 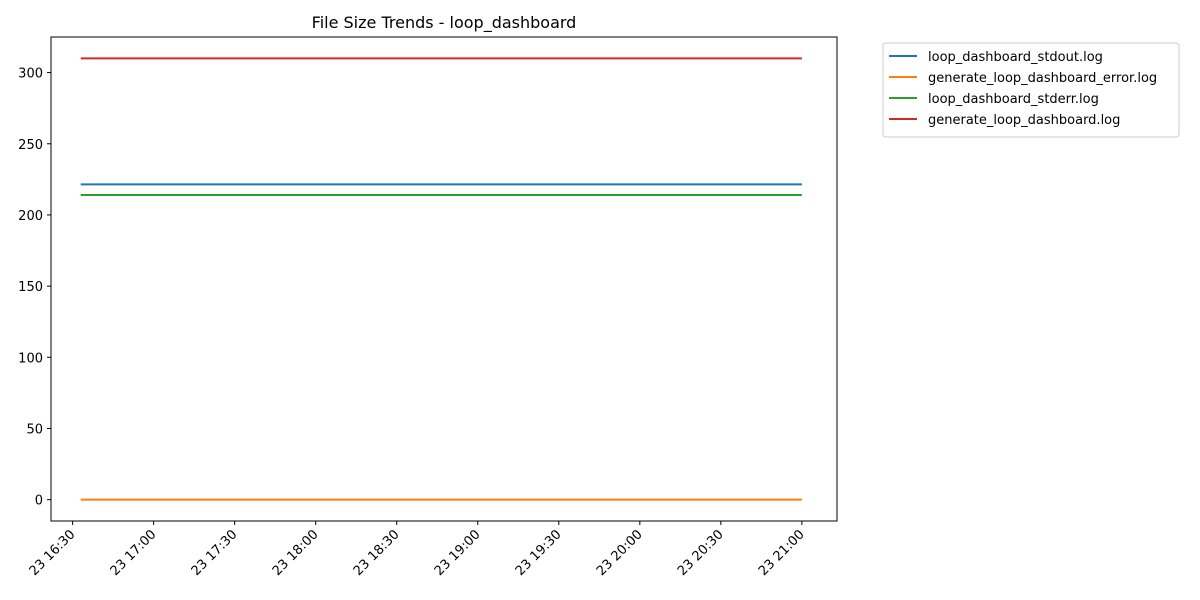 I want to click on y-tick-label: 100, so click(x=30, y=358).